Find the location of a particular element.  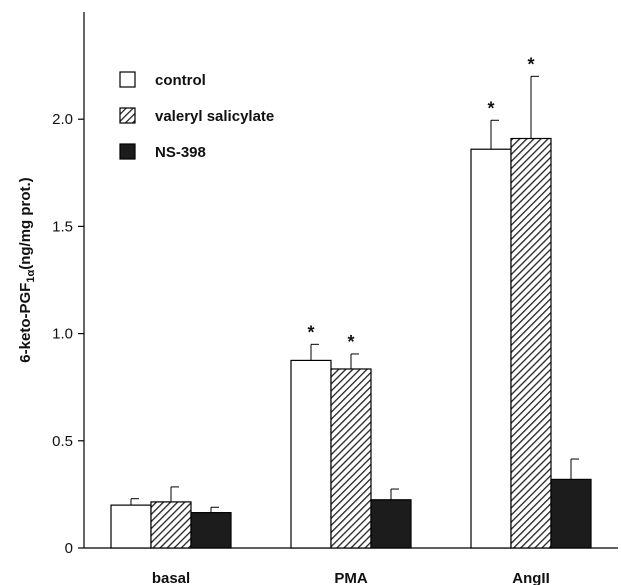

y-axis-label-main: 6-keto-PGF is located at coordinates (25, 323).